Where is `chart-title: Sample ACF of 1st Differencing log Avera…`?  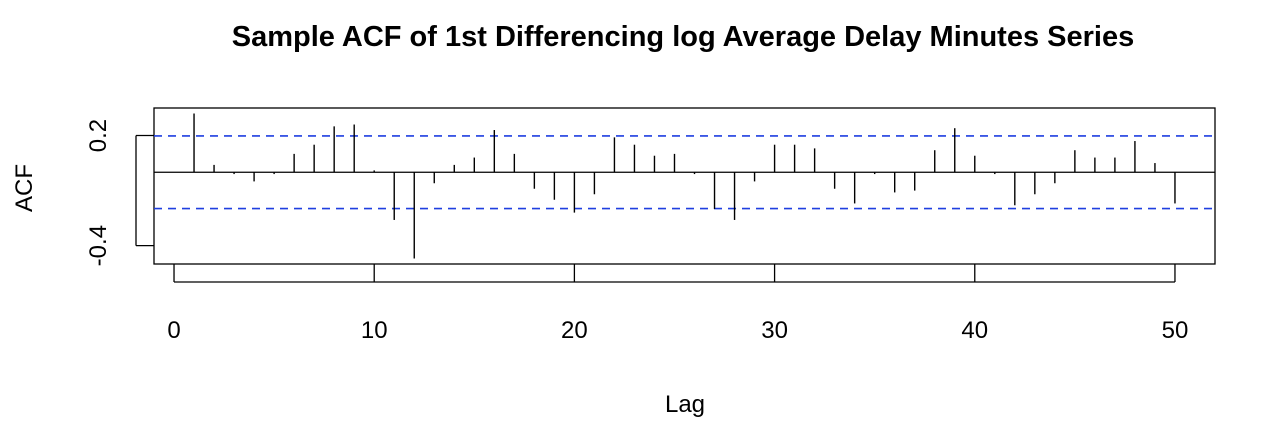
chart-title: Sample ACF of 1st Differencing log Avera… is located at coordinates (683, 37).